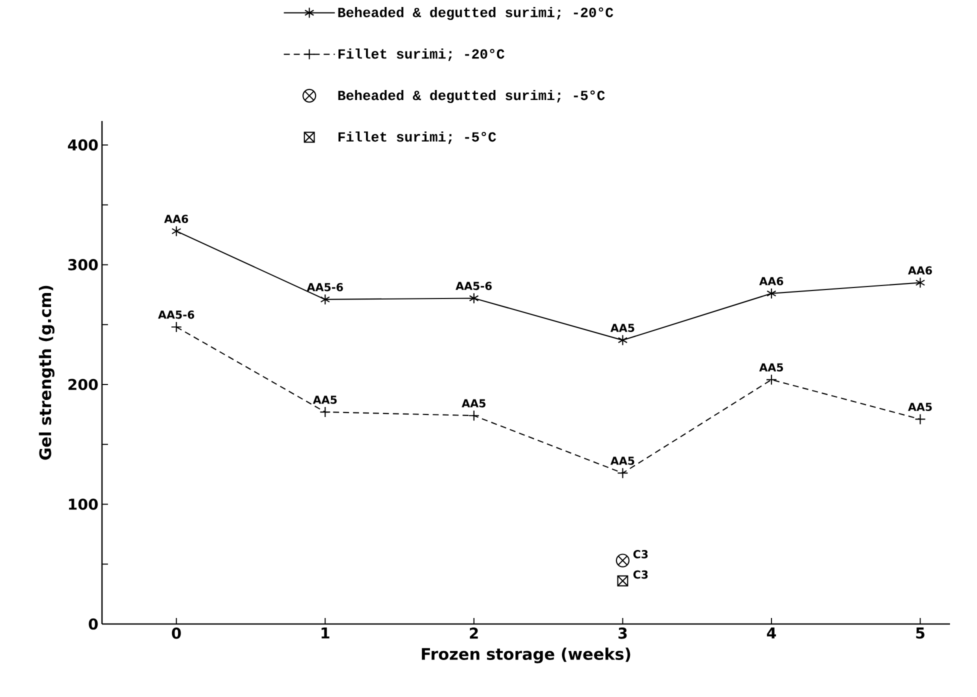 This screenshot has height=697, width=977. What do you see at coordinates (176, 633) in the screenshot?
I see `x-tick-label: 0` at bounding box center [176, 633].